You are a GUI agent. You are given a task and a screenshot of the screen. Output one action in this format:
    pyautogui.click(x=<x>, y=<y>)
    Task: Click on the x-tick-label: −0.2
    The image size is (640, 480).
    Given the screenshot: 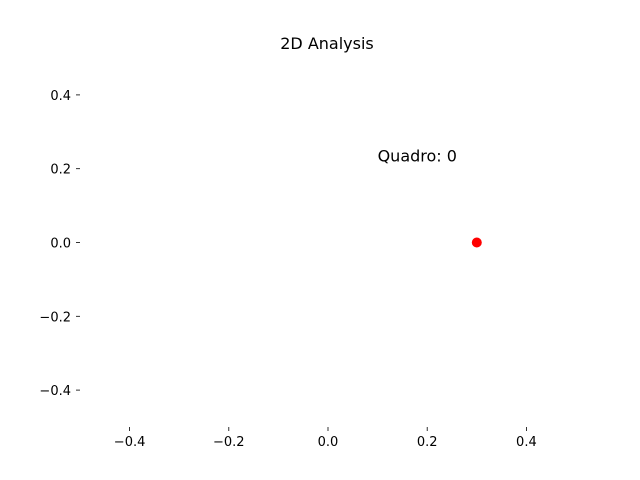 What is the action you would take?
    pyautogui.click(x=229, y=442)
    